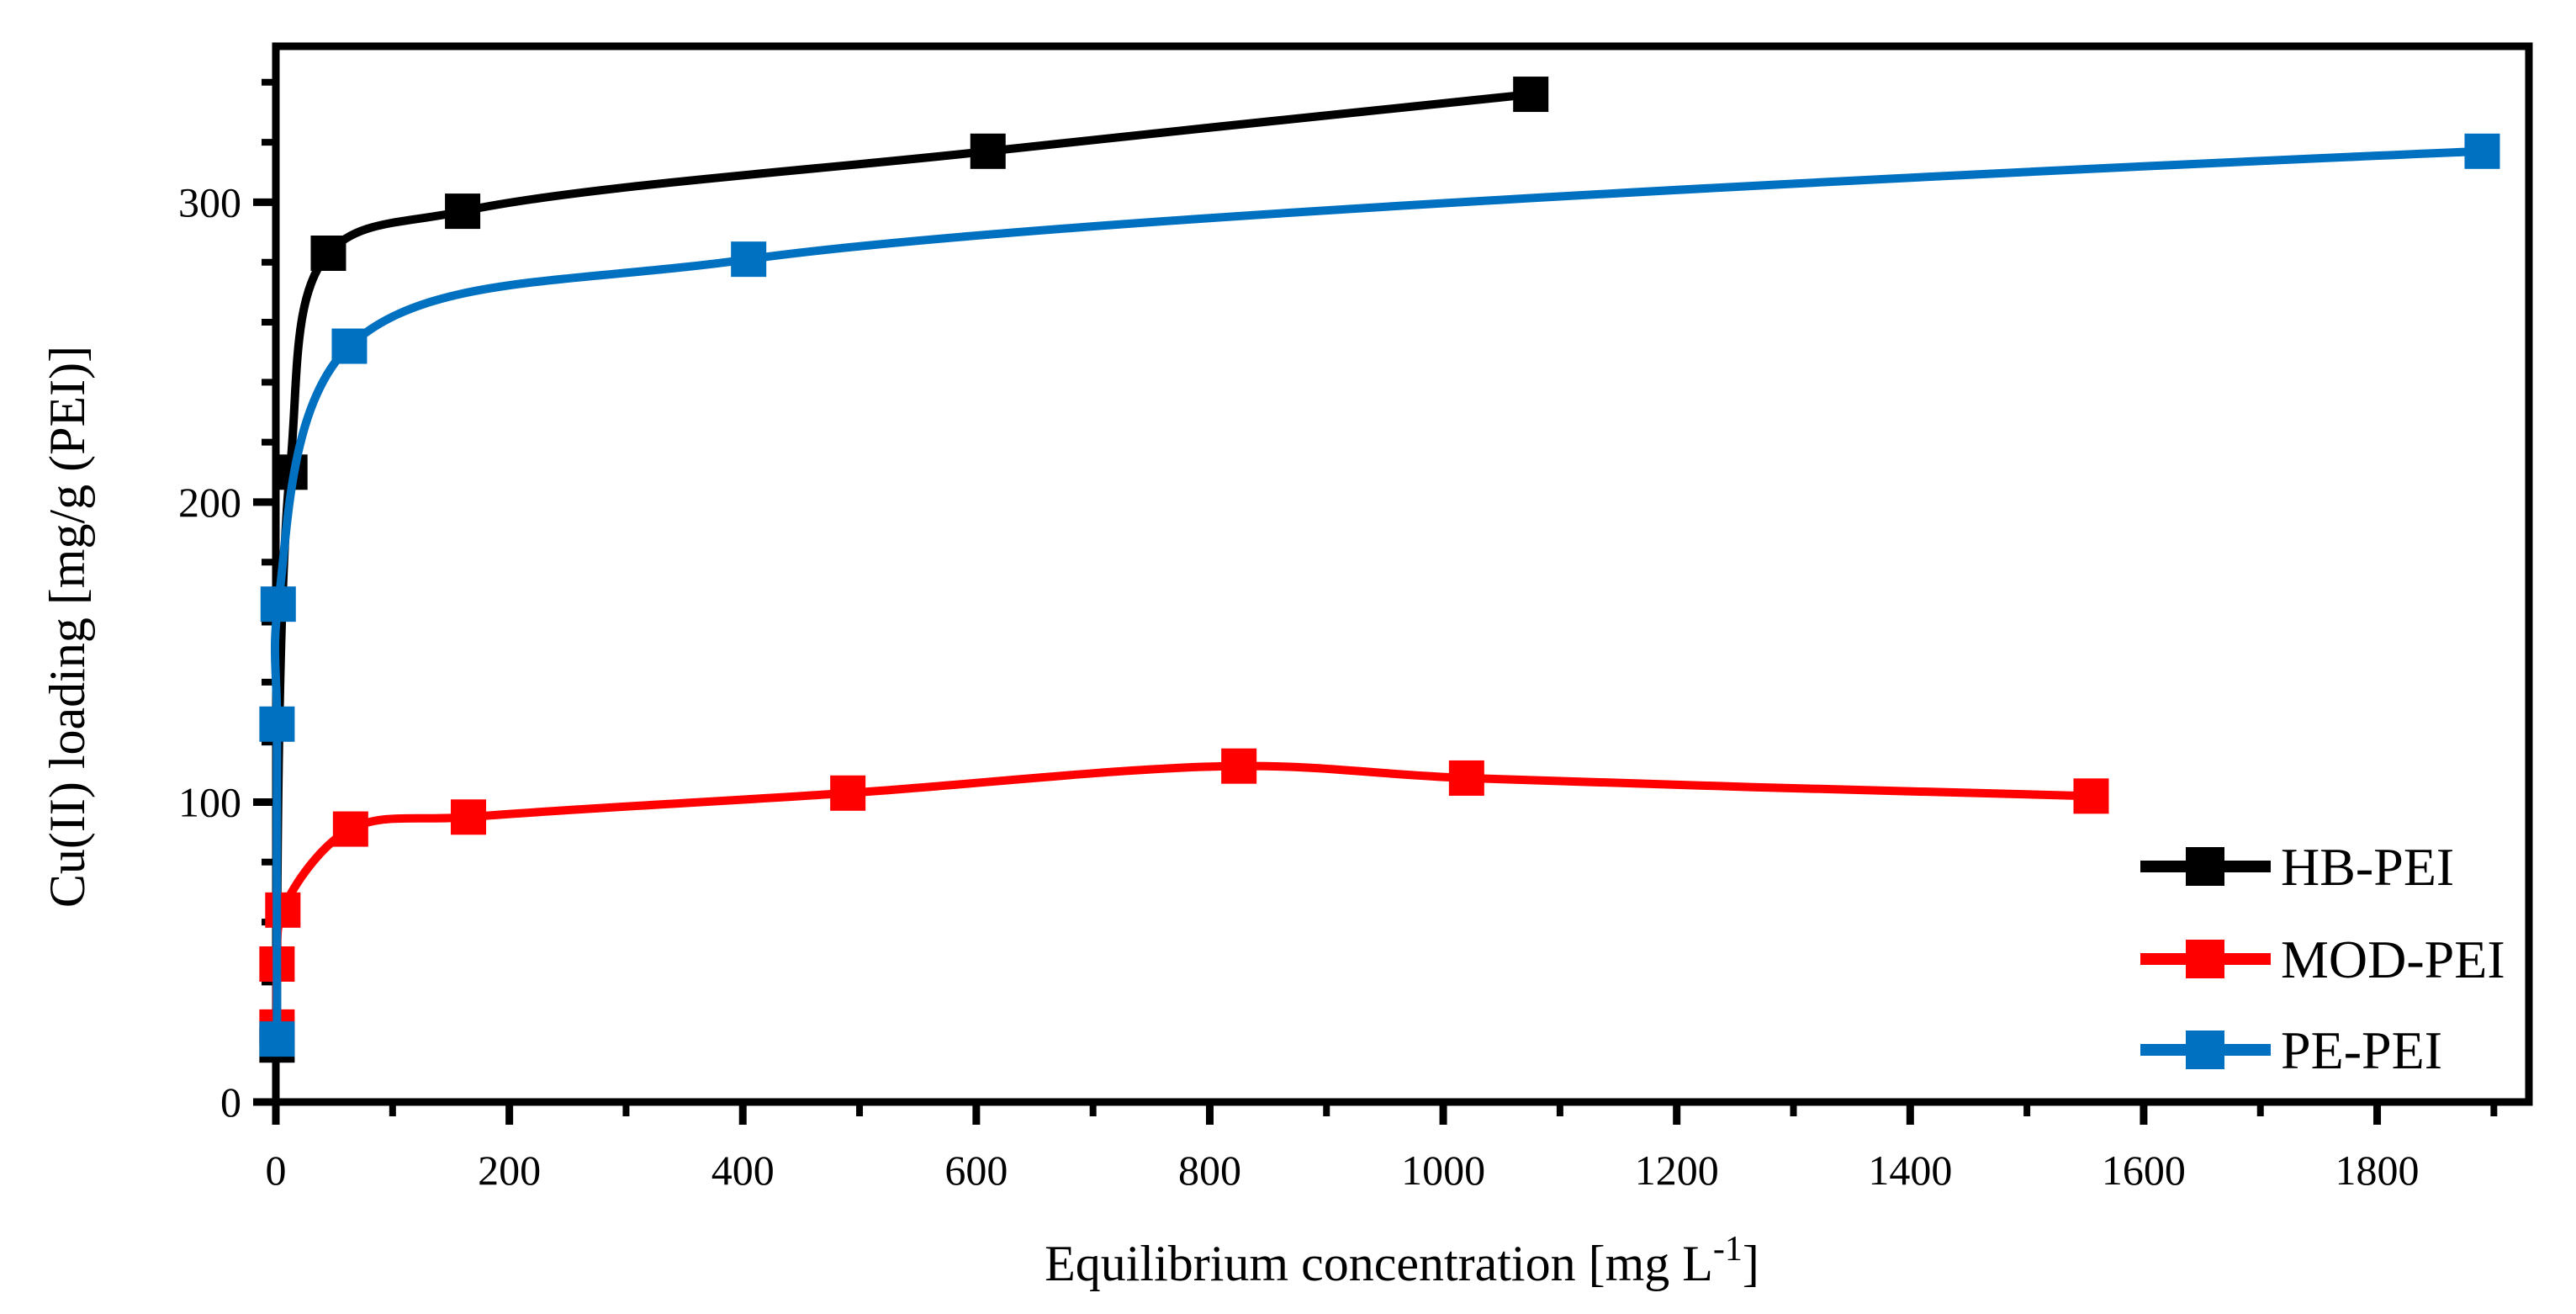  I want to click on y-tick-label: 0, so click(230, 1102).